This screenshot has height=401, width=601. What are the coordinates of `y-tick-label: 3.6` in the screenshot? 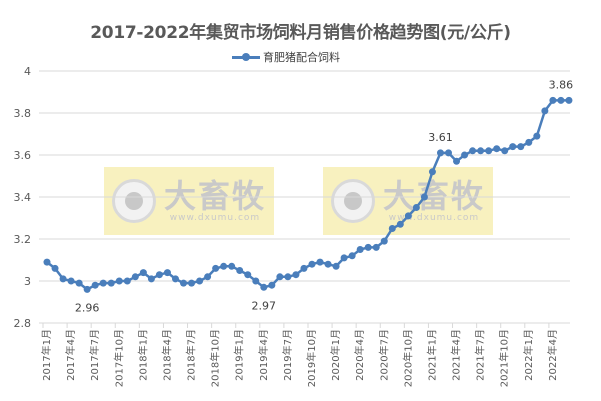 It's located at (23, 155).